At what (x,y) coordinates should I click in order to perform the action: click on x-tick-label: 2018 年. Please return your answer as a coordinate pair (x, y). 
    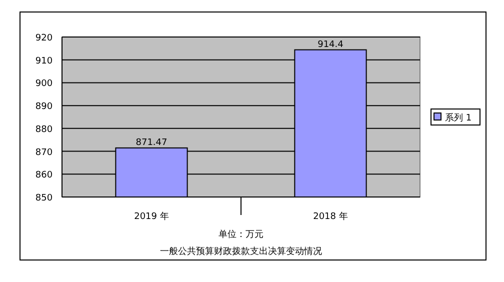
    Looking at the image, I should click on (330, 216).